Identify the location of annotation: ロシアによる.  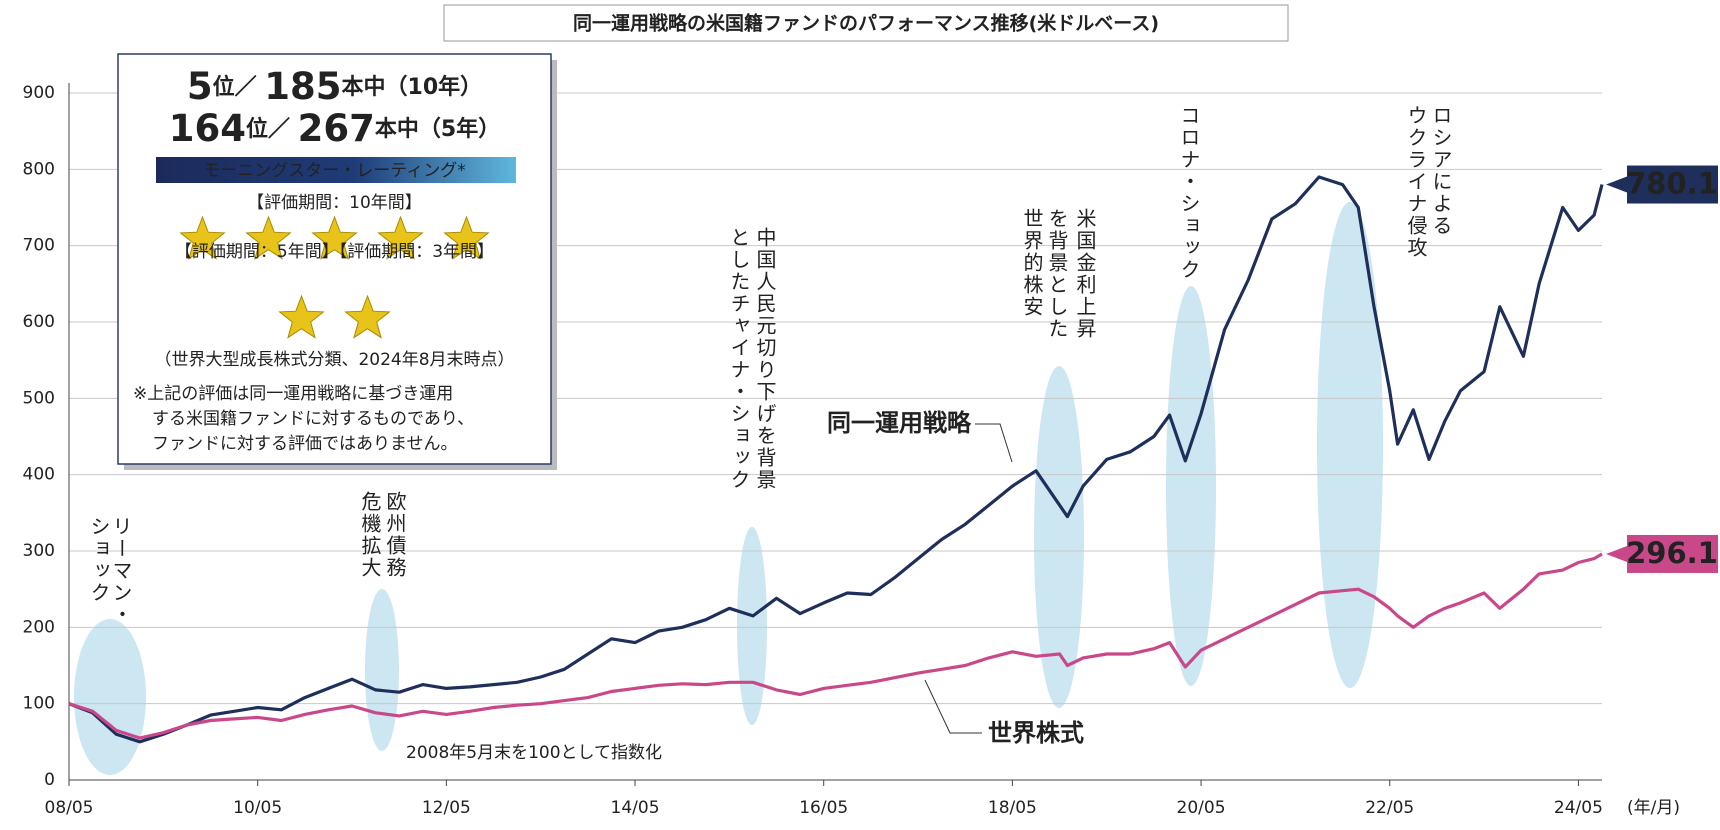
(1441, 171).